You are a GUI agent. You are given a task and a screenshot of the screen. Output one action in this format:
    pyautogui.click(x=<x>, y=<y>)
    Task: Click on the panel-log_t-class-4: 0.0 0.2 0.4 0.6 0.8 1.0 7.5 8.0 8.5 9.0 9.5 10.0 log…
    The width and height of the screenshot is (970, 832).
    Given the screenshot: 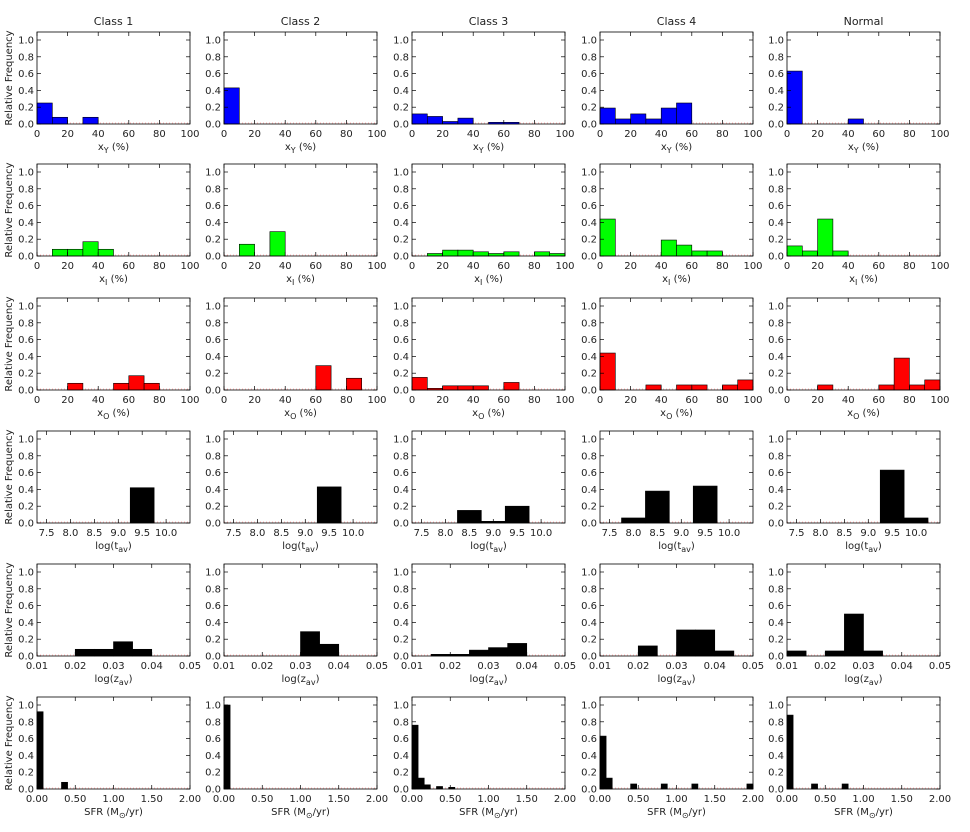 What is the action you would take?
    pyautogui.click(x=667, y=492)
    